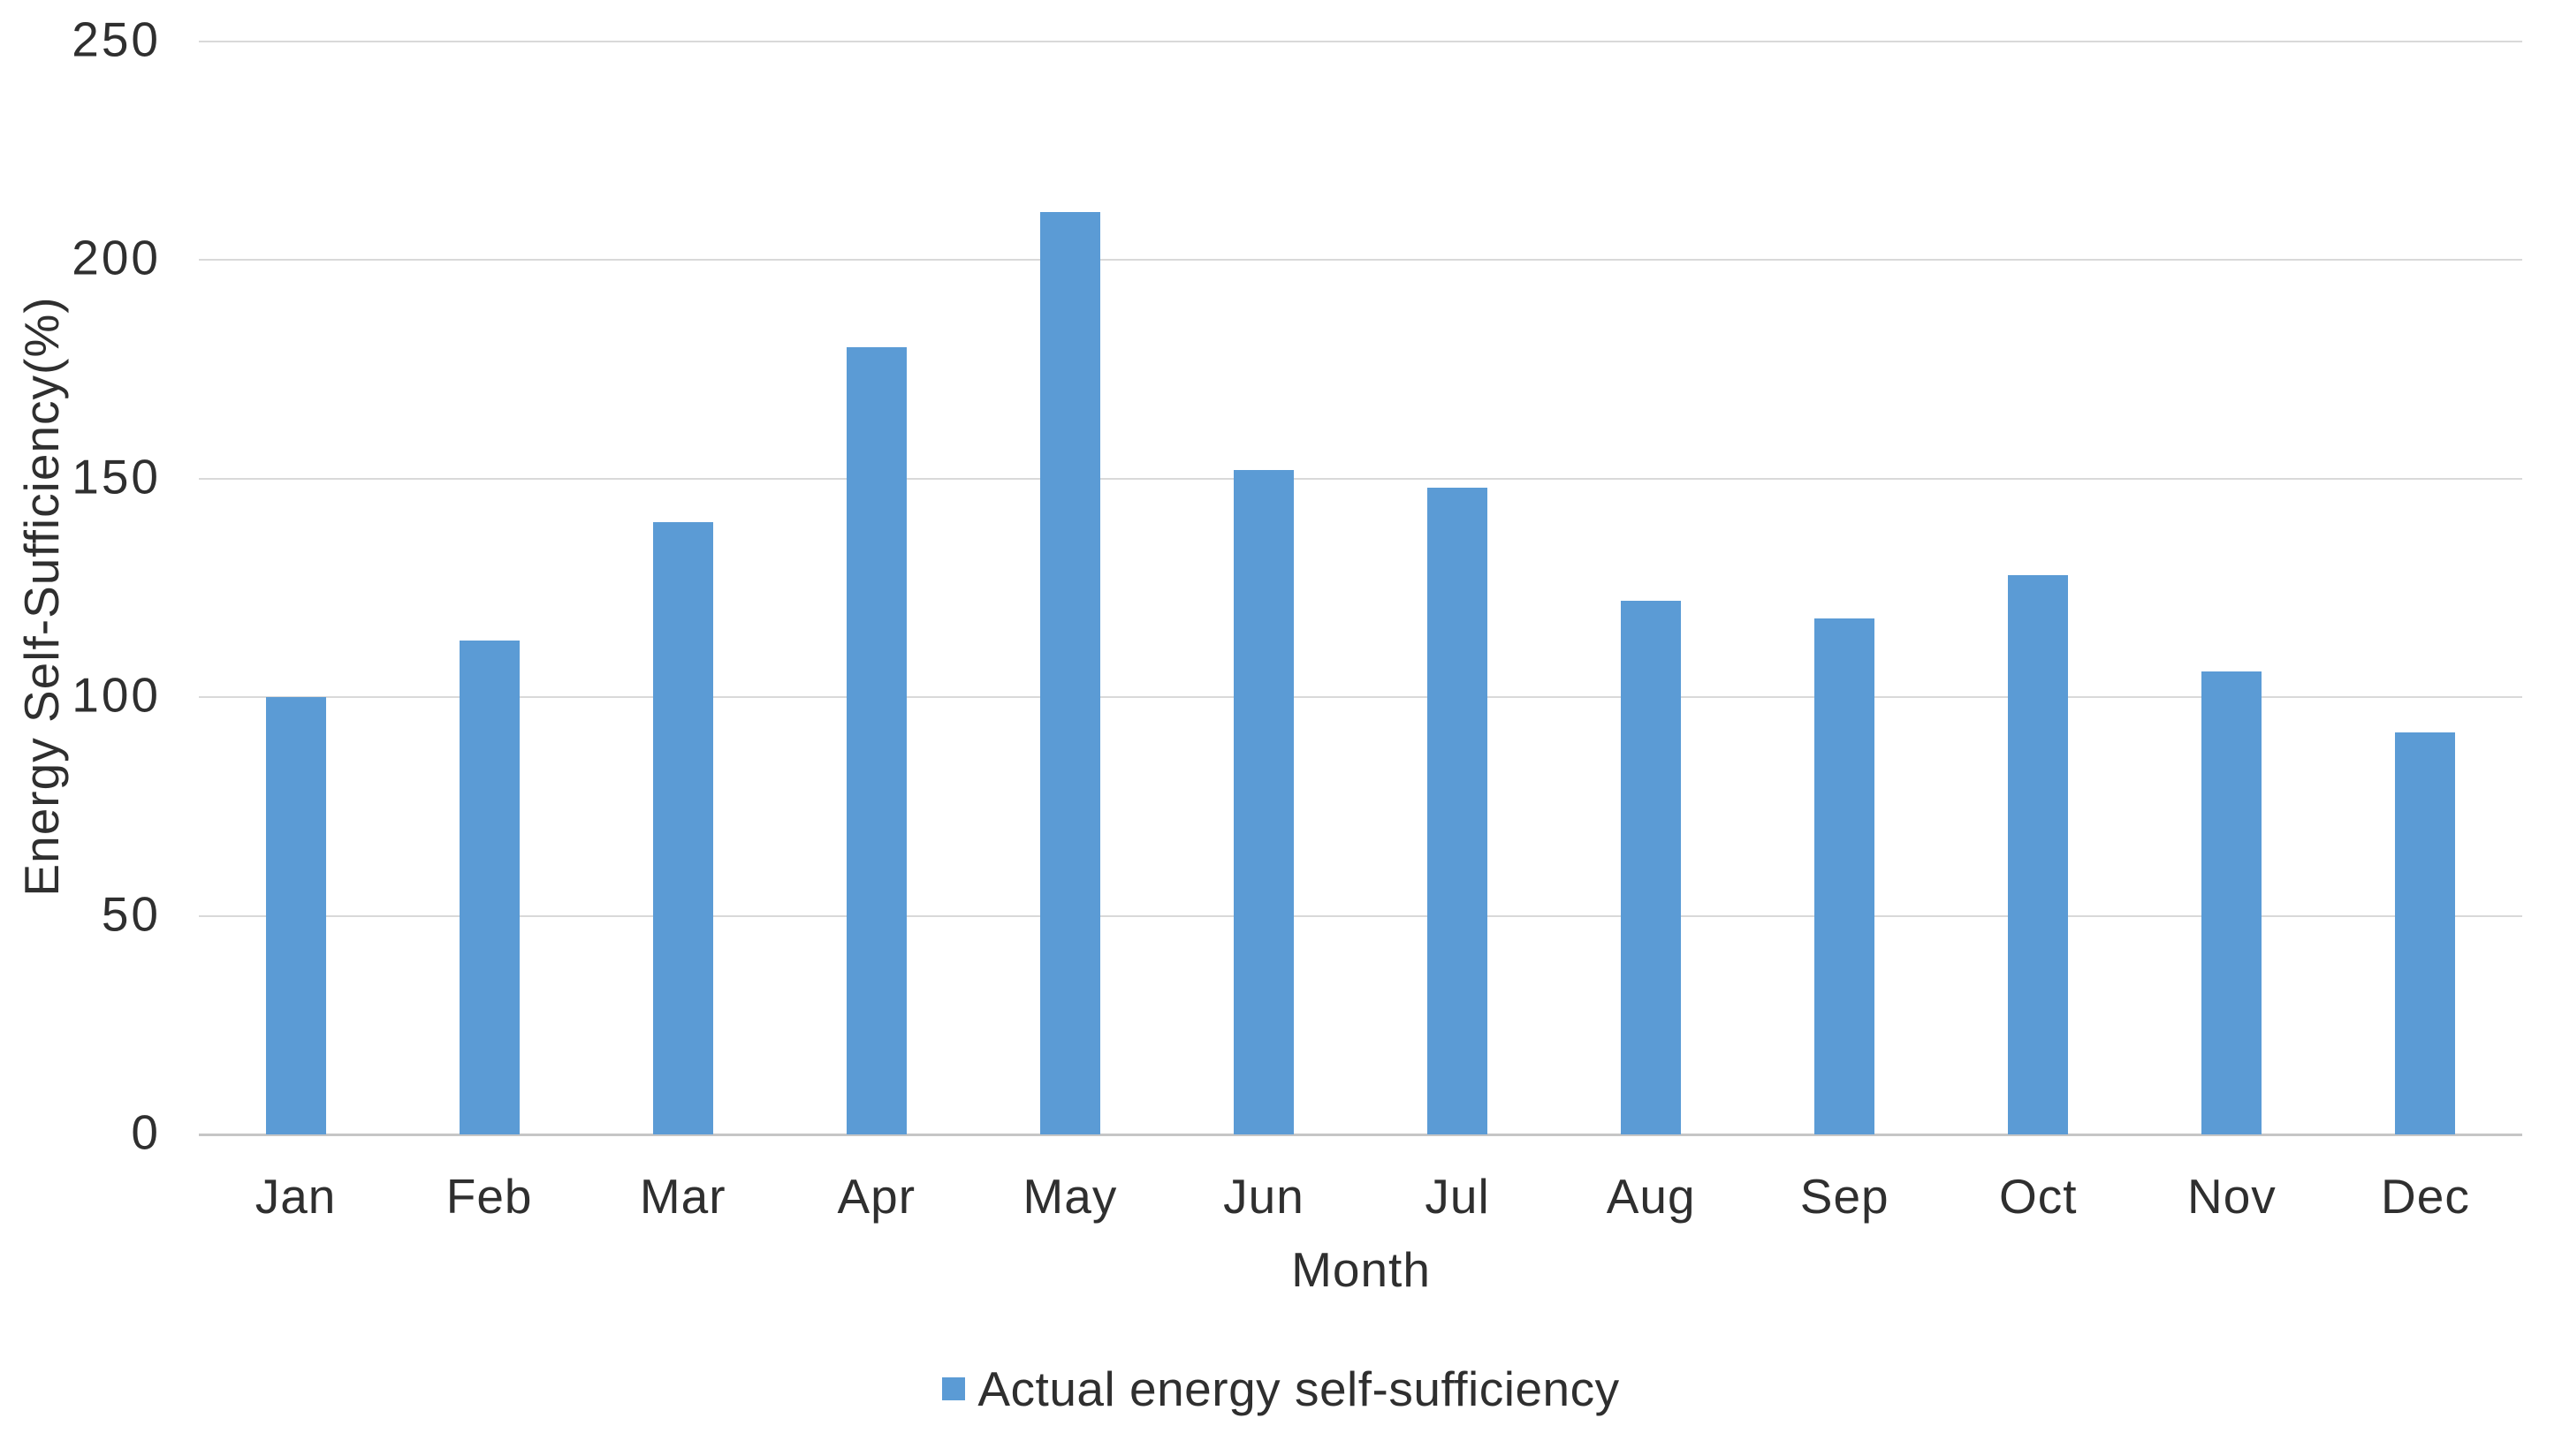 The image size is (2562, 1456). What do you see at coordinates (116, 39) in the screenshot?
I see `y-tick-label: 250` at bounding box center [116, 39].